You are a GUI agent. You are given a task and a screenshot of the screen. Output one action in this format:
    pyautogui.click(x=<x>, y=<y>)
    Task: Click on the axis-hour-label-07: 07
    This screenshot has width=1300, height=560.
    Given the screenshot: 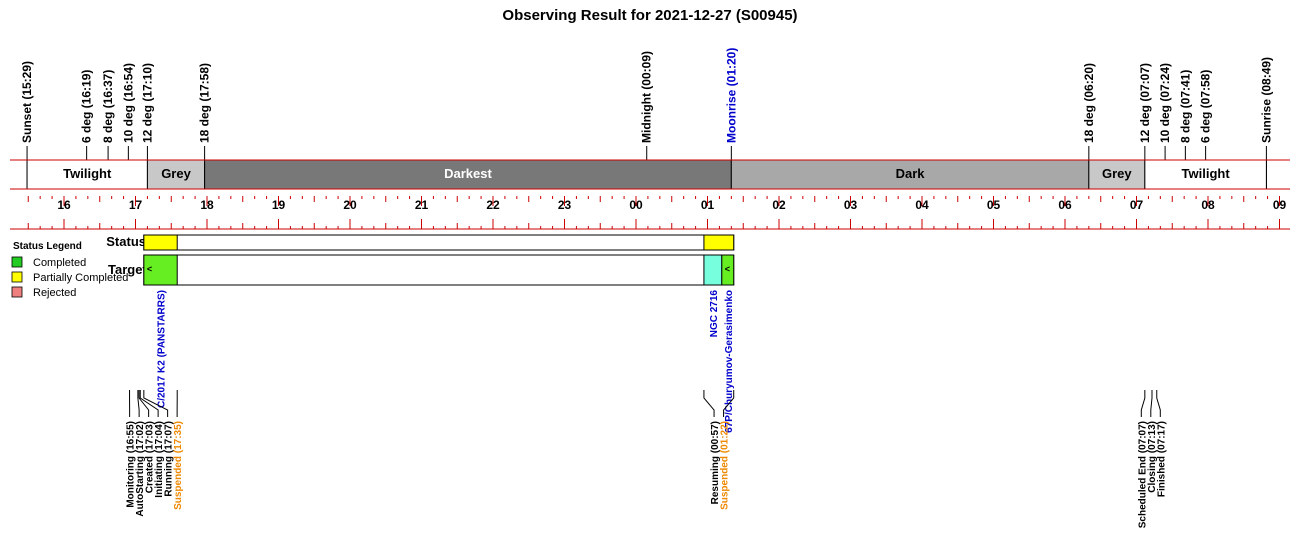 What is the action you would take?
    pyautogui.click(x=1137, y=205)
    